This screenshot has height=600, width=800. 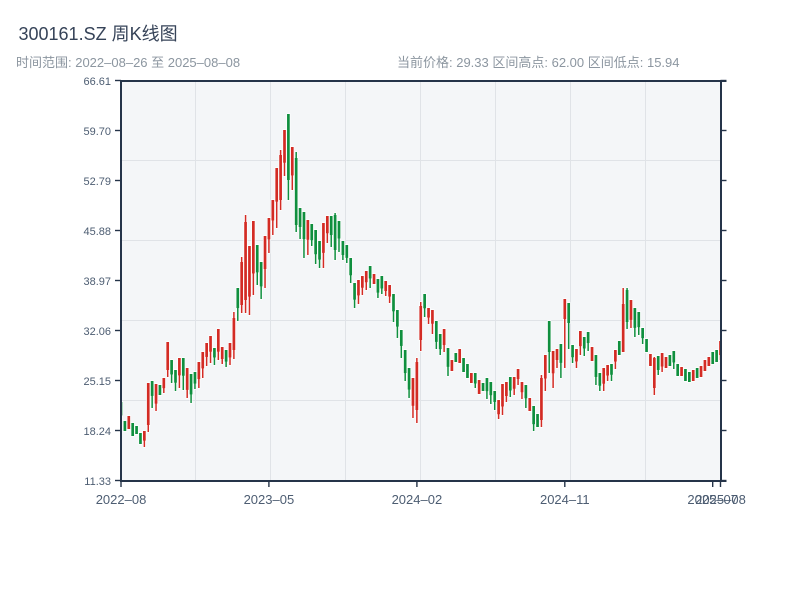 What do you see at coordinates (720, 499) in the screenshot?
I see `svg-text: 2025–08` at bounding box center [720, 499].